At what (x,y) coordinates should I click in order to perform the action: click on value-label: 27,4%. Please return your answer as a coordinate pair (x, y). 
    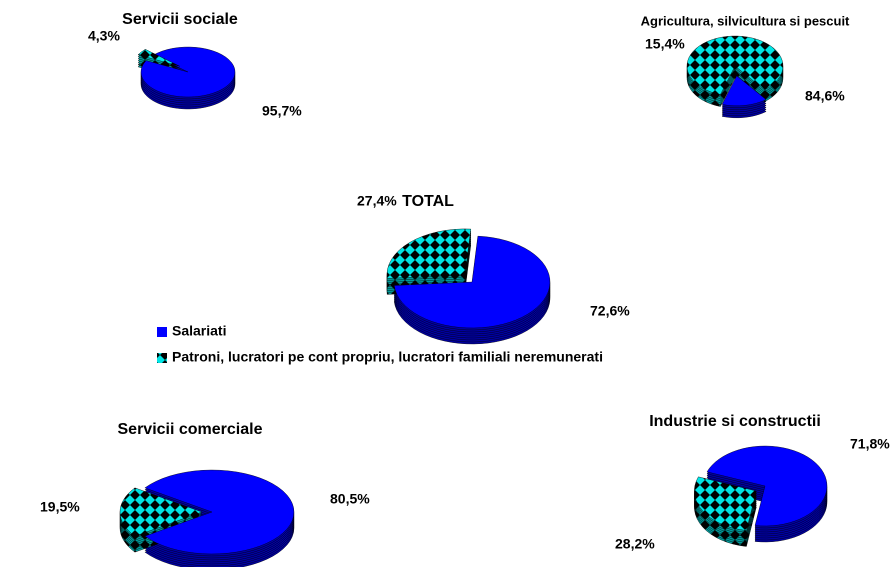
    Looking at the image, I should click on (377, 201).